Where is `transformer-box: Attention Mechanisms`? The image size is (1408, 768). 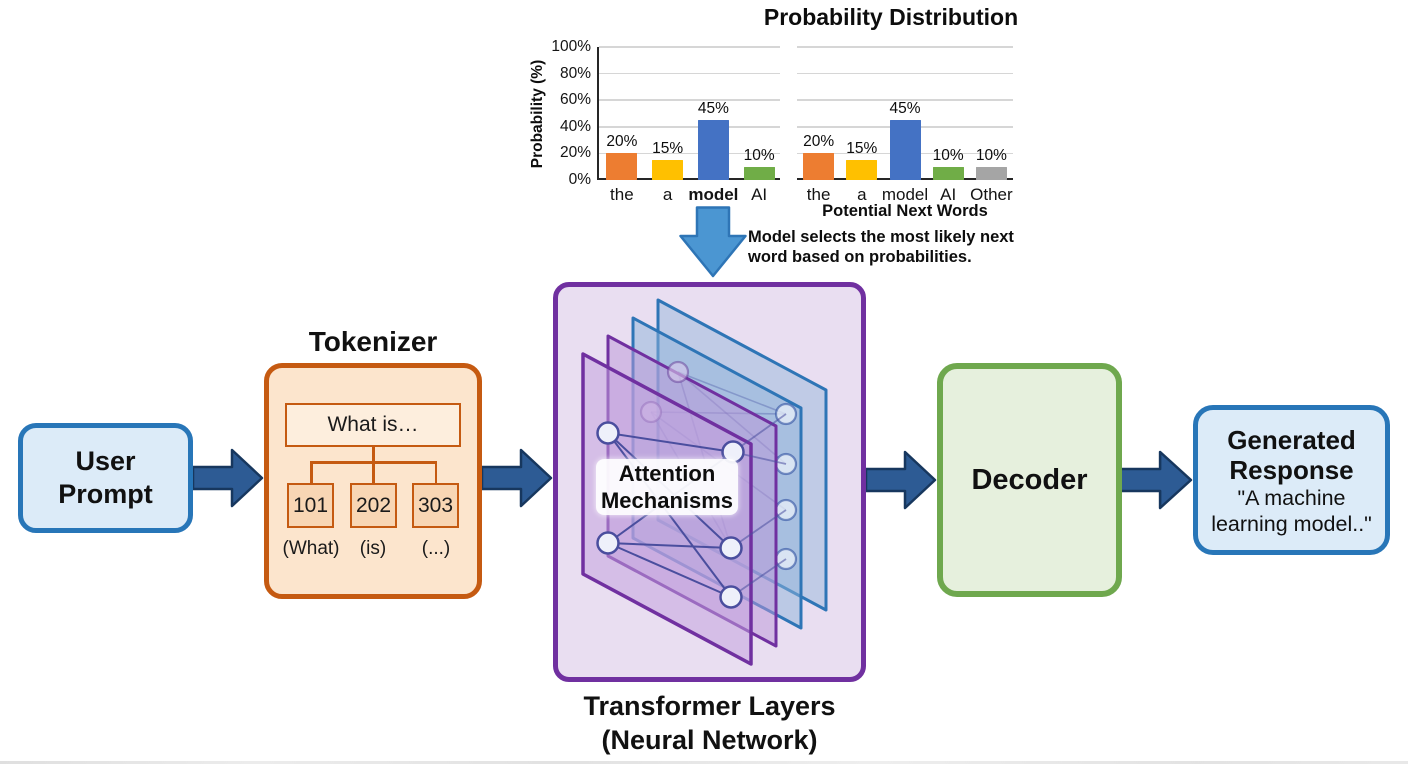
transformer-box: Attention Mechanisms is located at coordinates (709, 482).